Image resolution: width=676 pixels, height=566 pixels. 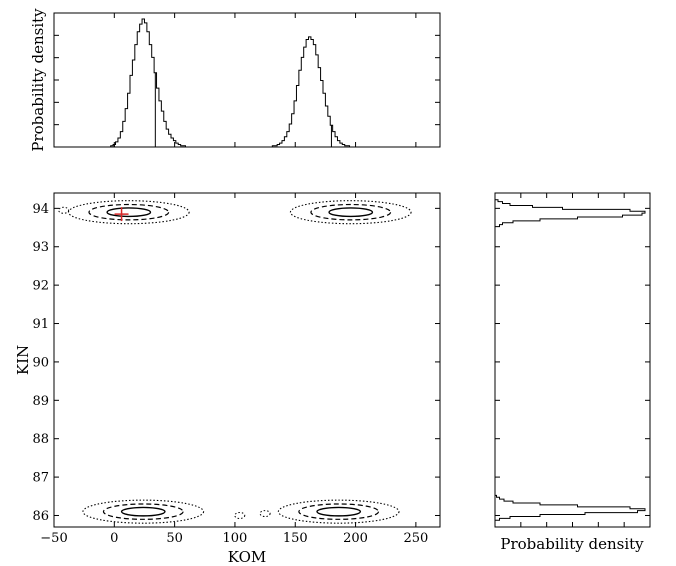 I want to click on joint-y-tick-label: 88, so click(x=40, y=439).